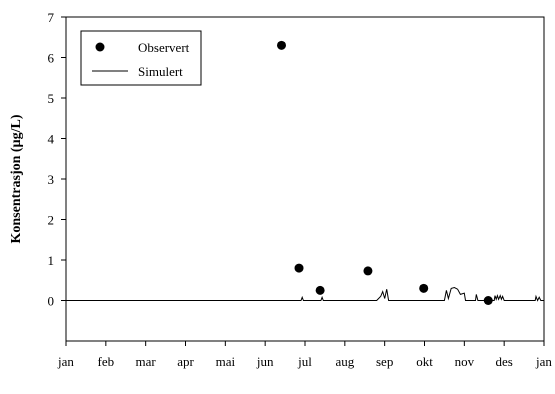  Describe the element at coordinates (305, 294) in the screenshot. I see `simulert-line` at that location.